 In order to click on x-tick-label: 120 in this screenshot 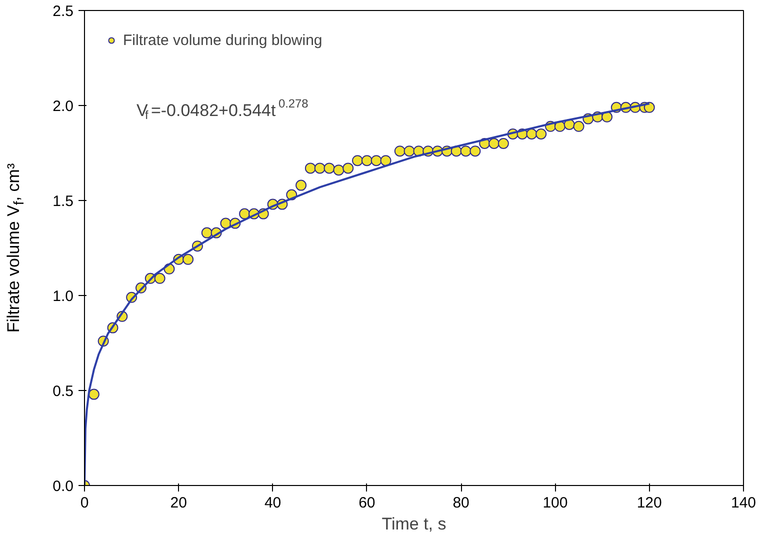, I will do `click(649, 503)`.